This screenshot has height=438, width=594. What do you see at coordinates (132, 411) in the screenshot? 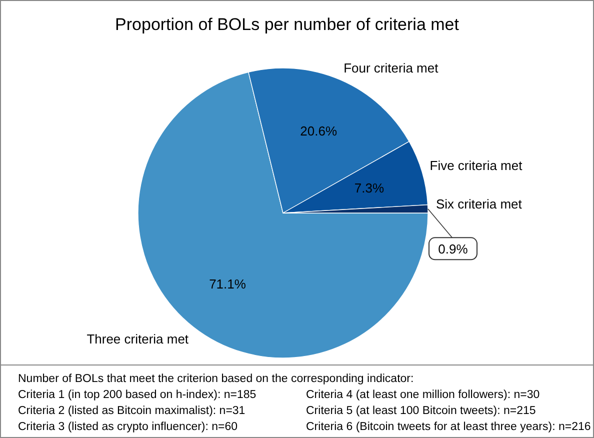
I see `text: Criteria 2 (listed as Bitcoin maximalist): n=31` at bounding box center [132, 411].